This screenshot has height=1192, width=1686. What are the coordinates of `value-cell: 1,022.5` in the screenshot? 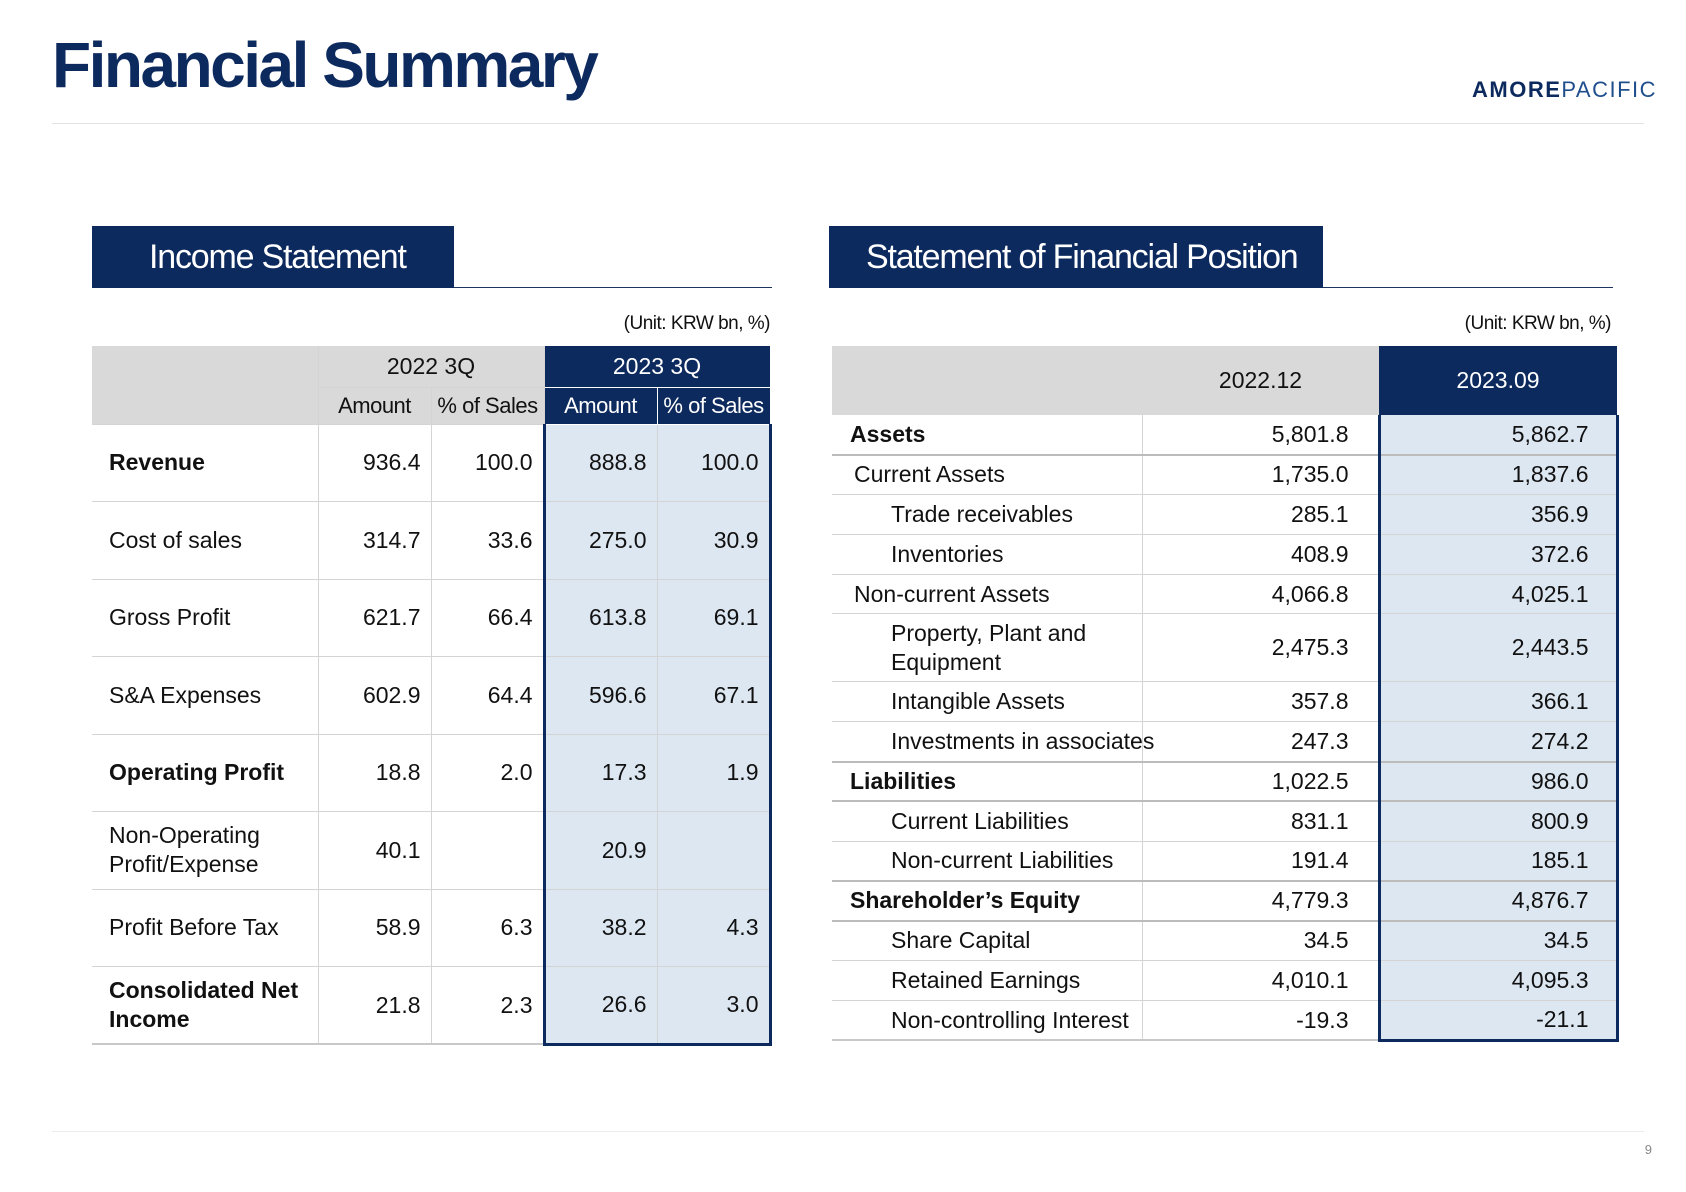 It's located at (1260, 781).